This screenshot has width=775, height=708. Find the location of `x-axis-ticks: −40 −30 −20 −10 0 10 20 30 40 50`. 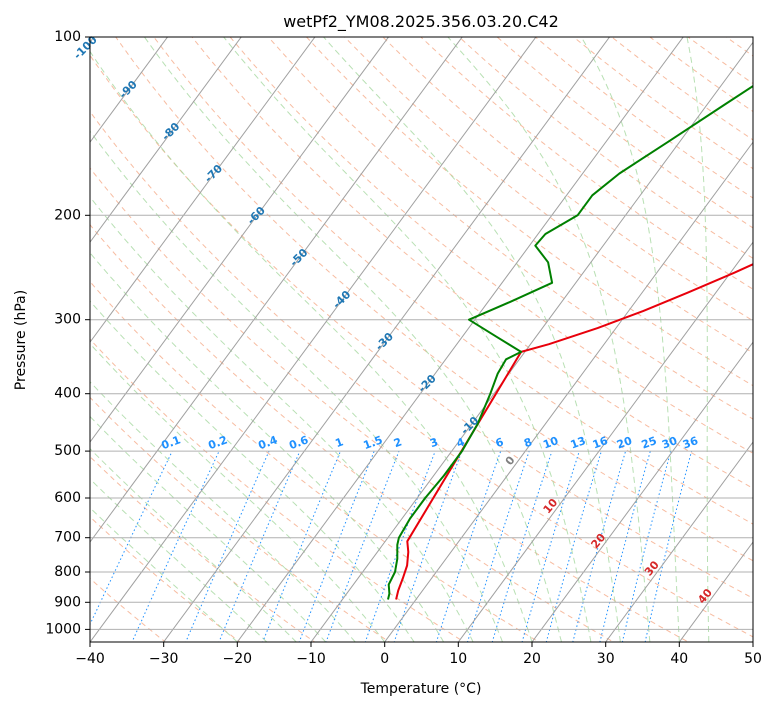

x-axis-ticks: −40 −30 −20 −10 0 10 20 30 40 50 is located at coordinates (418, 654).